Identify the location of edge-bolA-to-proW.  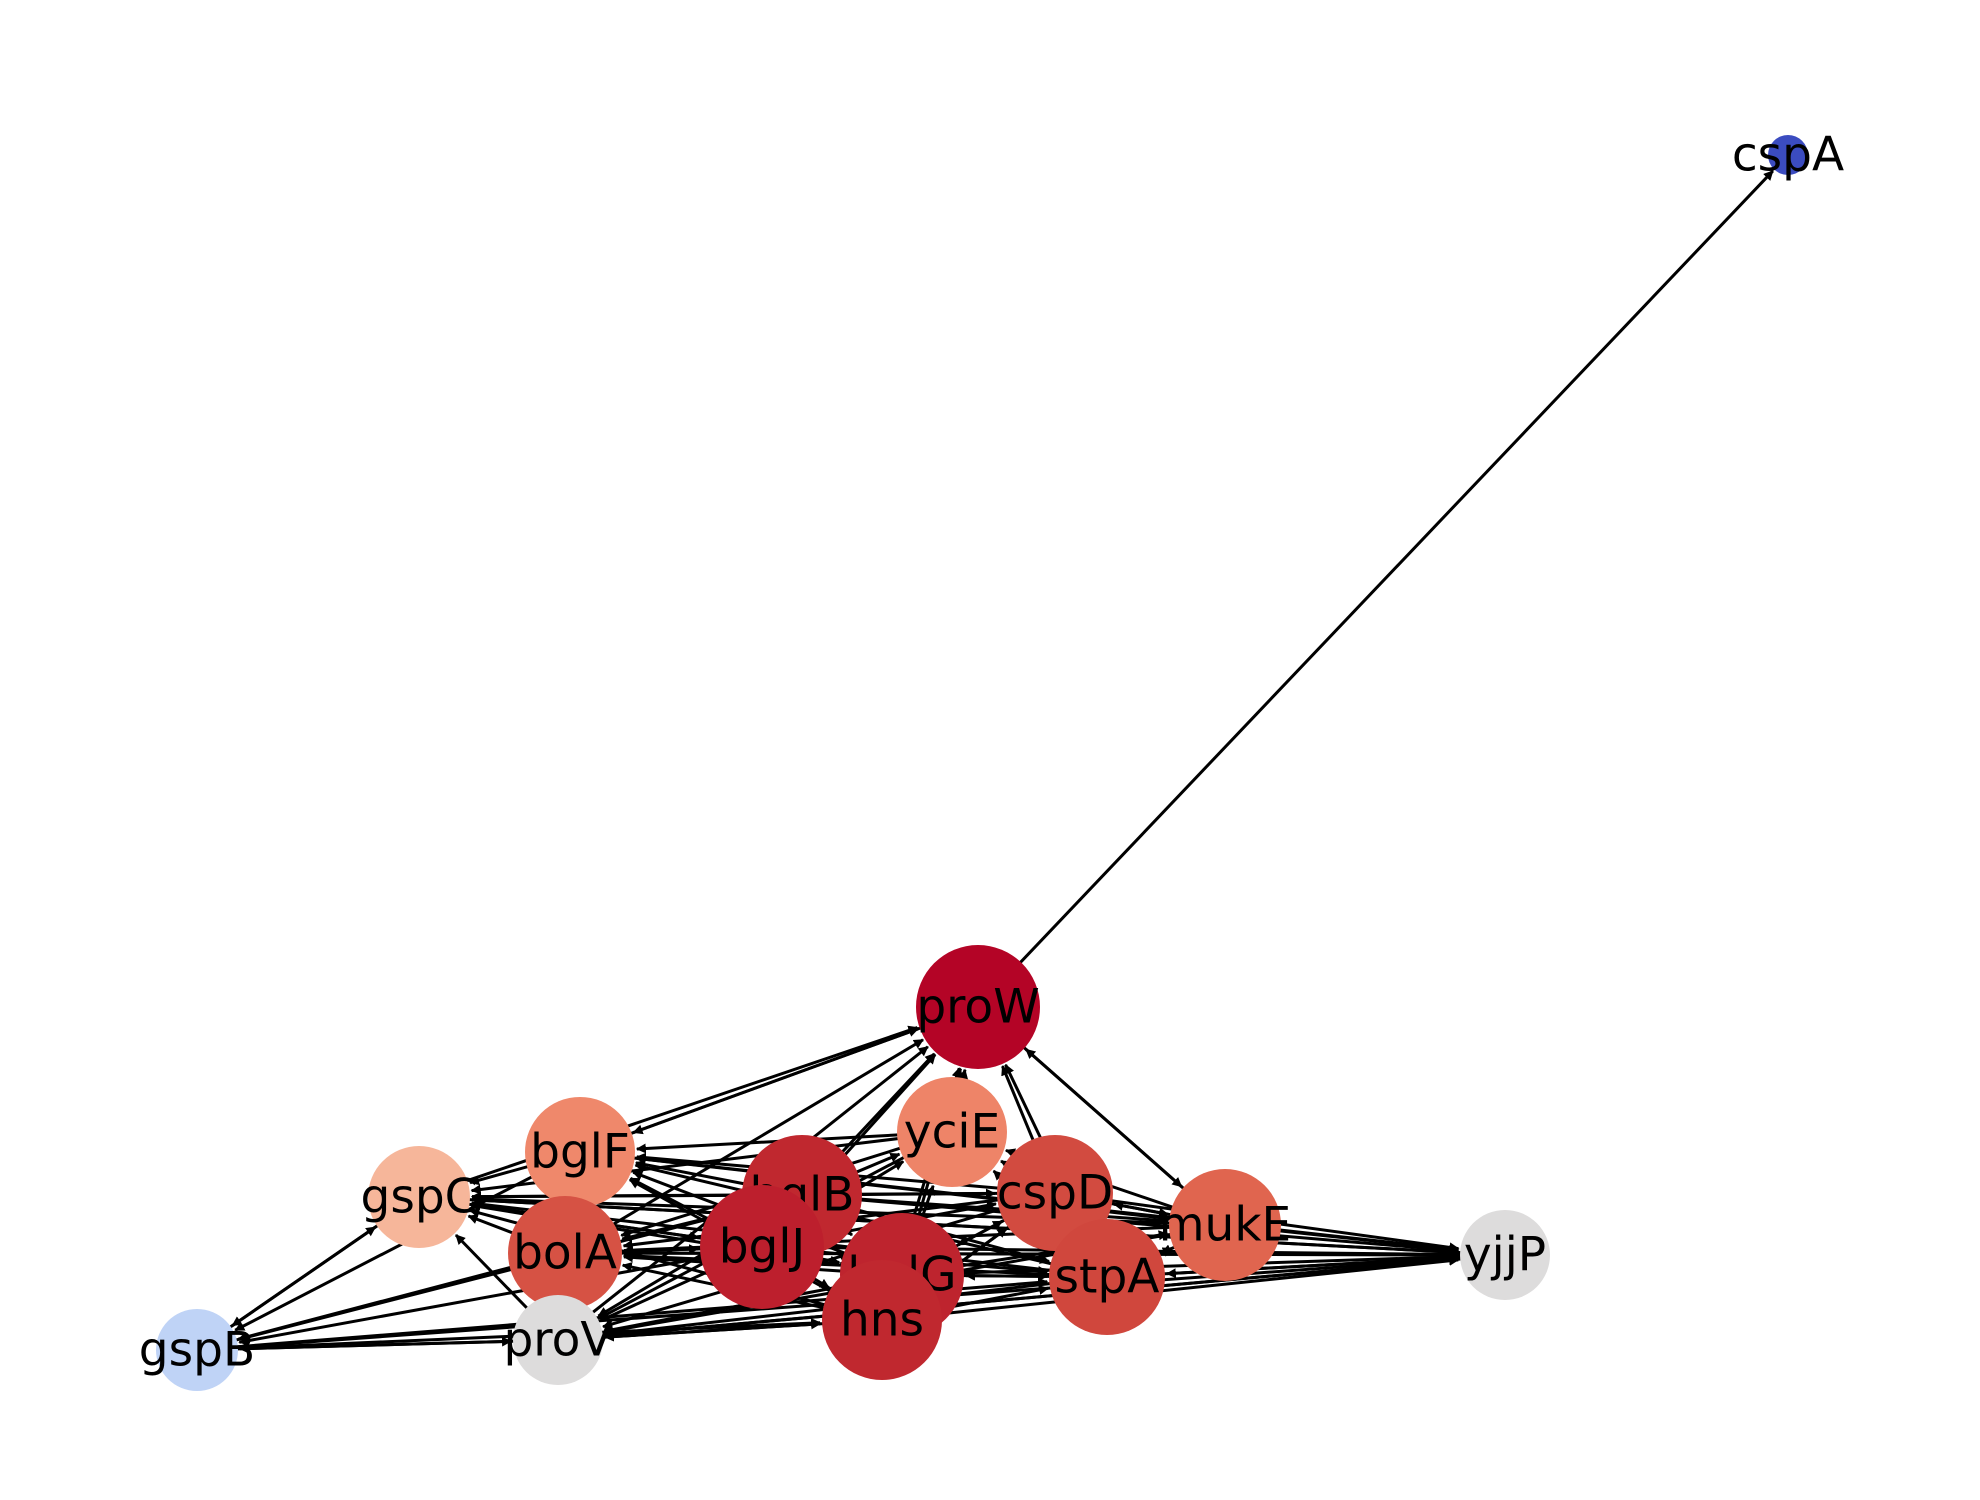
(758, 1137).